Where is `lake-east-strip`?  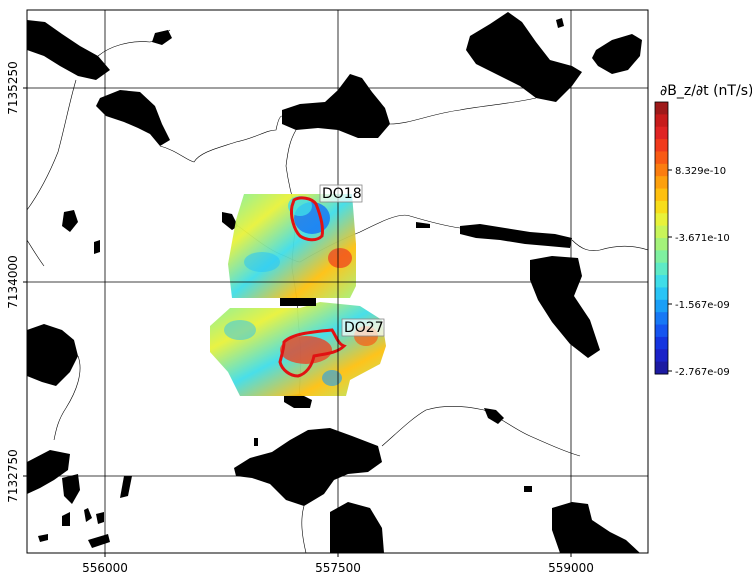 lake-east-strip is located at coordinates (516, 236).